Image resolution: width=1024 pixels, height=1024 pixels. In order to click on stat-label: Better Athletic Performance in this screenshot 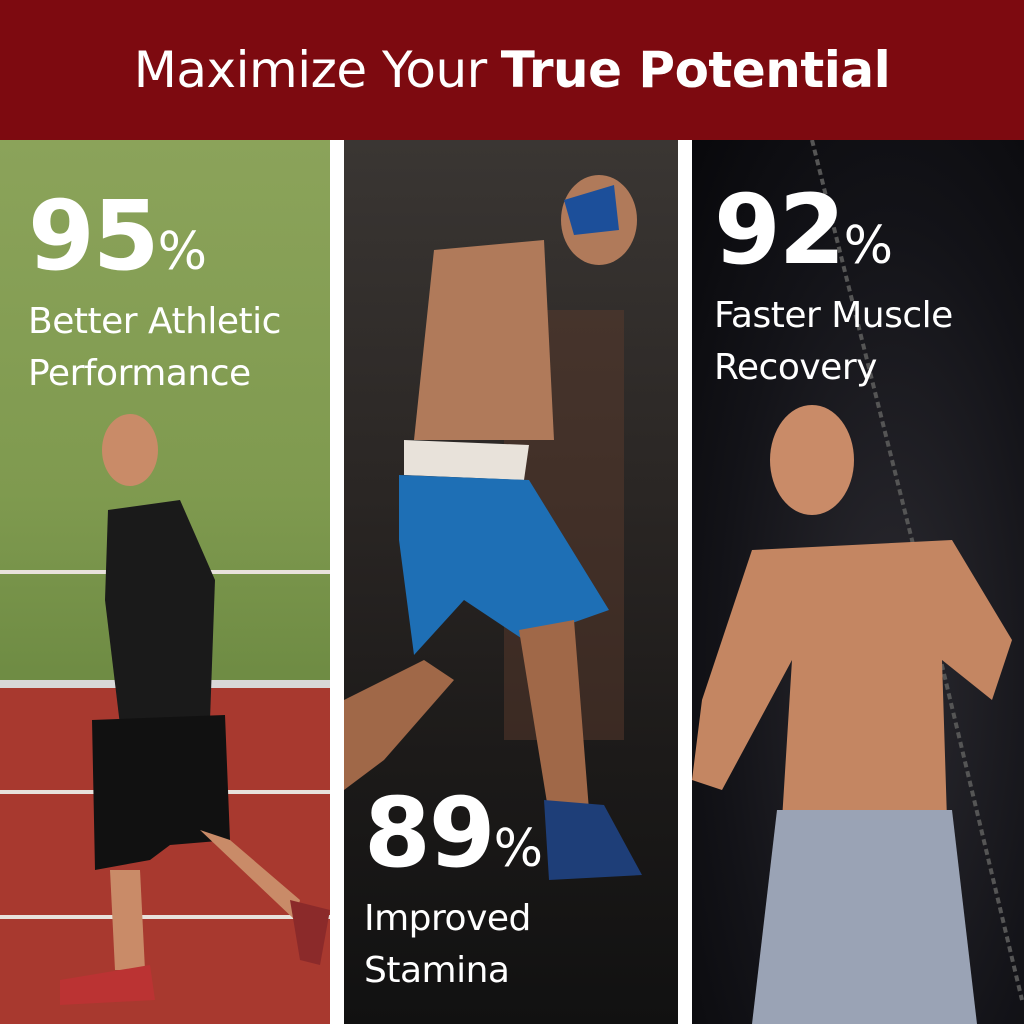, I will do `click(154, 347)`.